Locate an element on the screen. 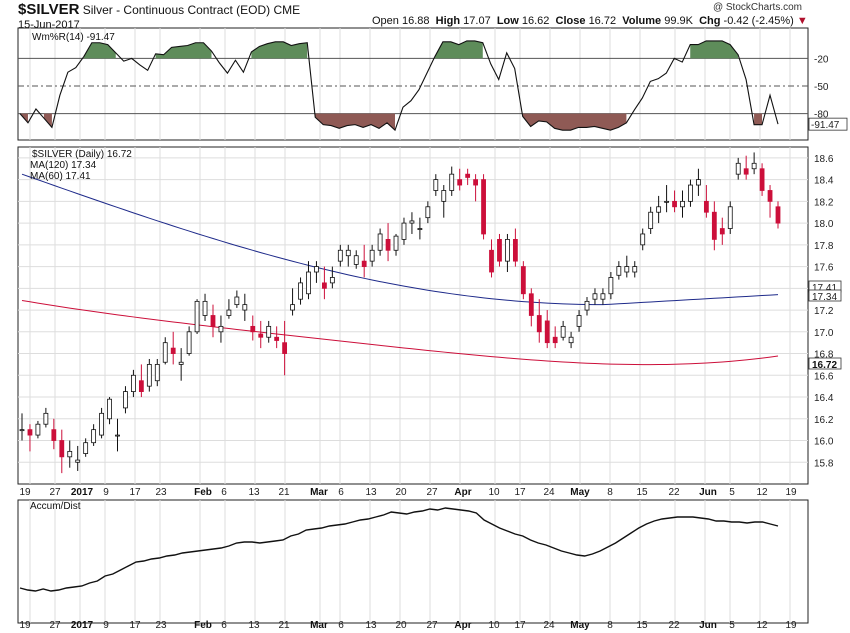  x-tick-label: 12 is located at coordinates (762, 492).